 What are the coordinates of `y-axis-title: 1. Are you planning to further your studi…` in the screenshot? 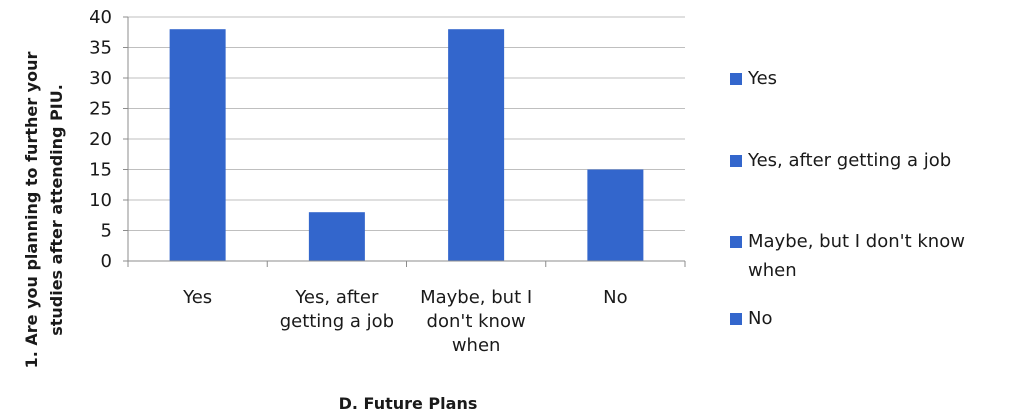 It's located at (44, 210).